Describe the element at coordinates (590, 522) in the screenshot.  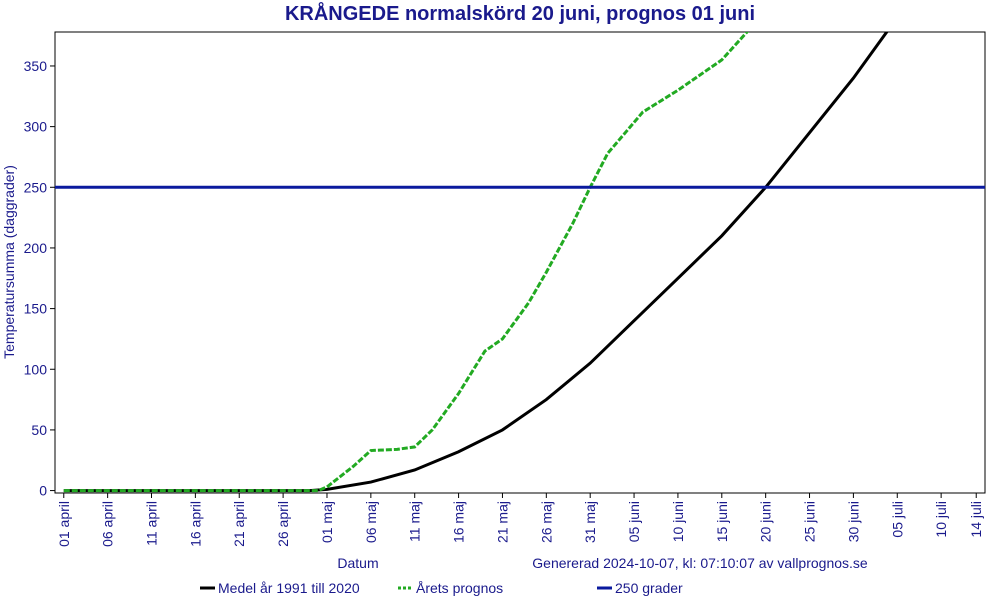
I see `x-tick-label: 31 maj` at that location.